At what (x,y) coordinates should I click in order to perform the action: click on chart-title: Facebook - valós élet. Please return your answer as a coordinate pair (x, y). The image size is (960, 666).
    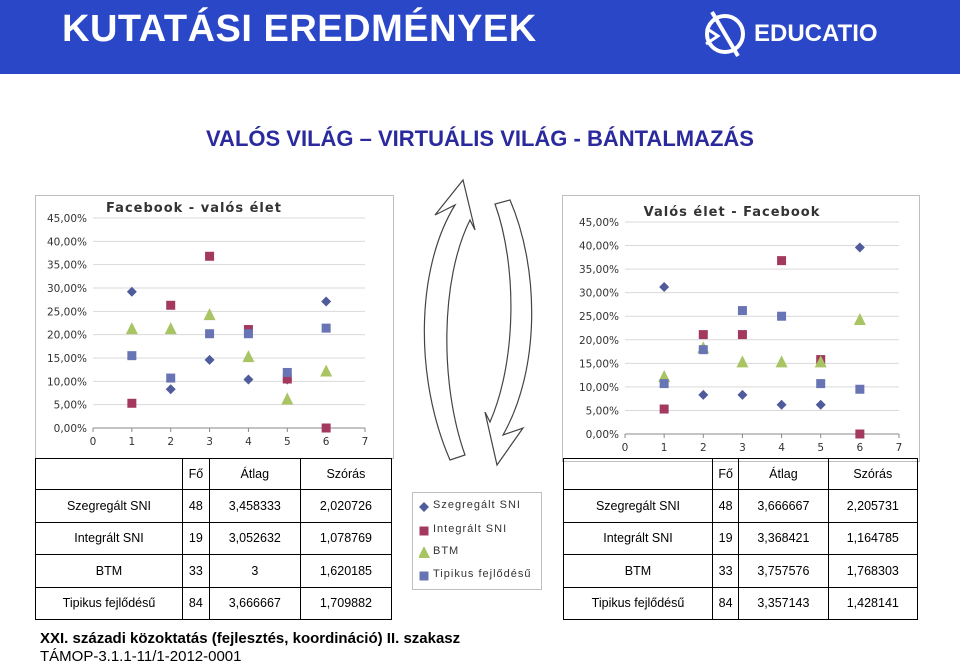
    Looking at the image, I should click on (194, 208).